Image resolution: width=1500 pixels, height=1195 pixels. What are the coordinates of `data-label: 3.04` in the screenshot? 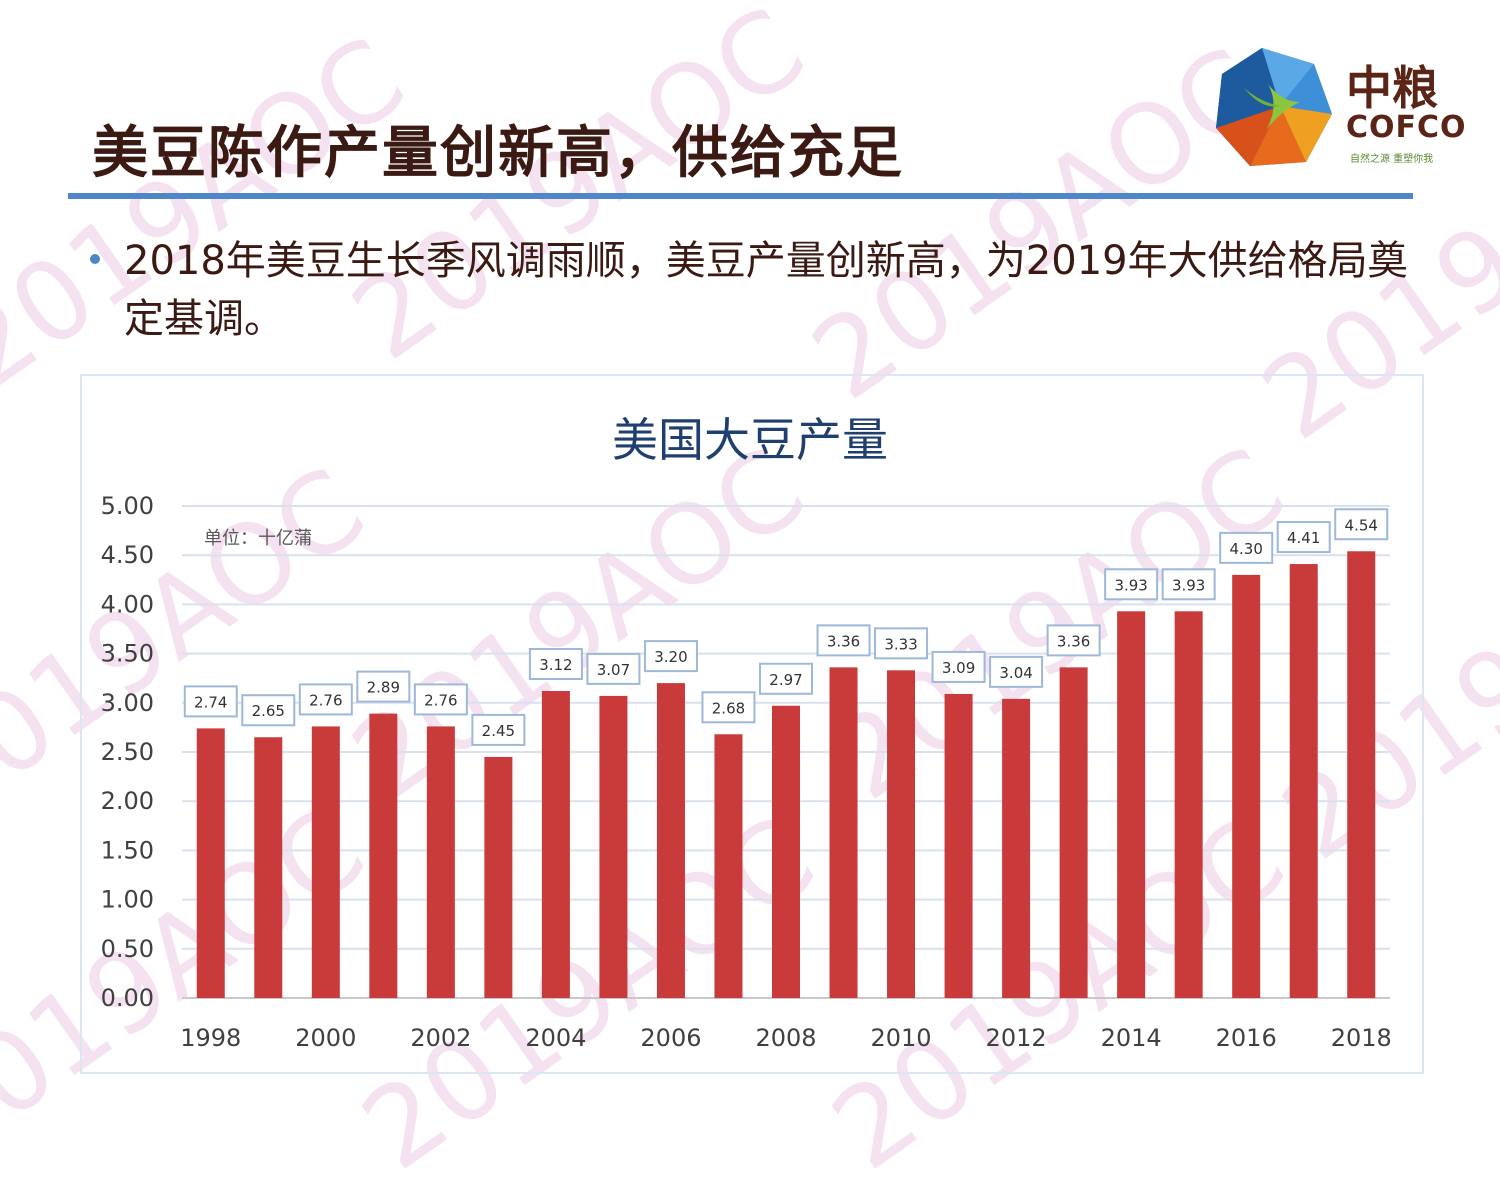 It's located at (1015, 673).